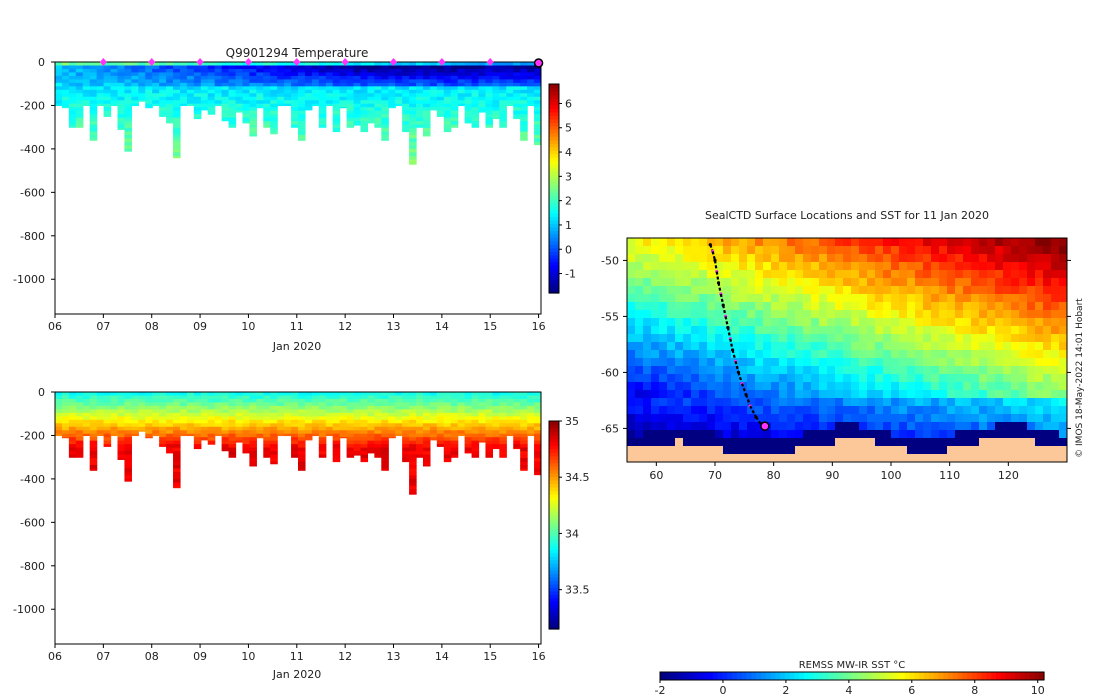  I want to click on temperature-profile-markers, so click(321, 63).